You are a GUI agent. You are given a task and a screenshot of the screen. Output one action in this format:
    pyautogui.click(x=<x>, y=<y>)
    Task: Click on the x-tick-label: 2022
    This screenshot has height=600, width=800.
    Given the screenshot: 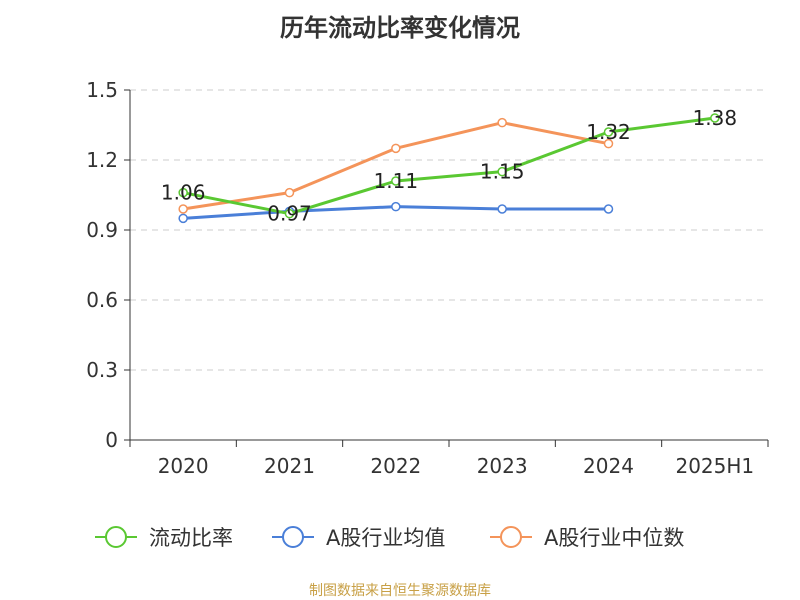 What is the action you would take?
    pyautogui.click(x=395, y=466)
    